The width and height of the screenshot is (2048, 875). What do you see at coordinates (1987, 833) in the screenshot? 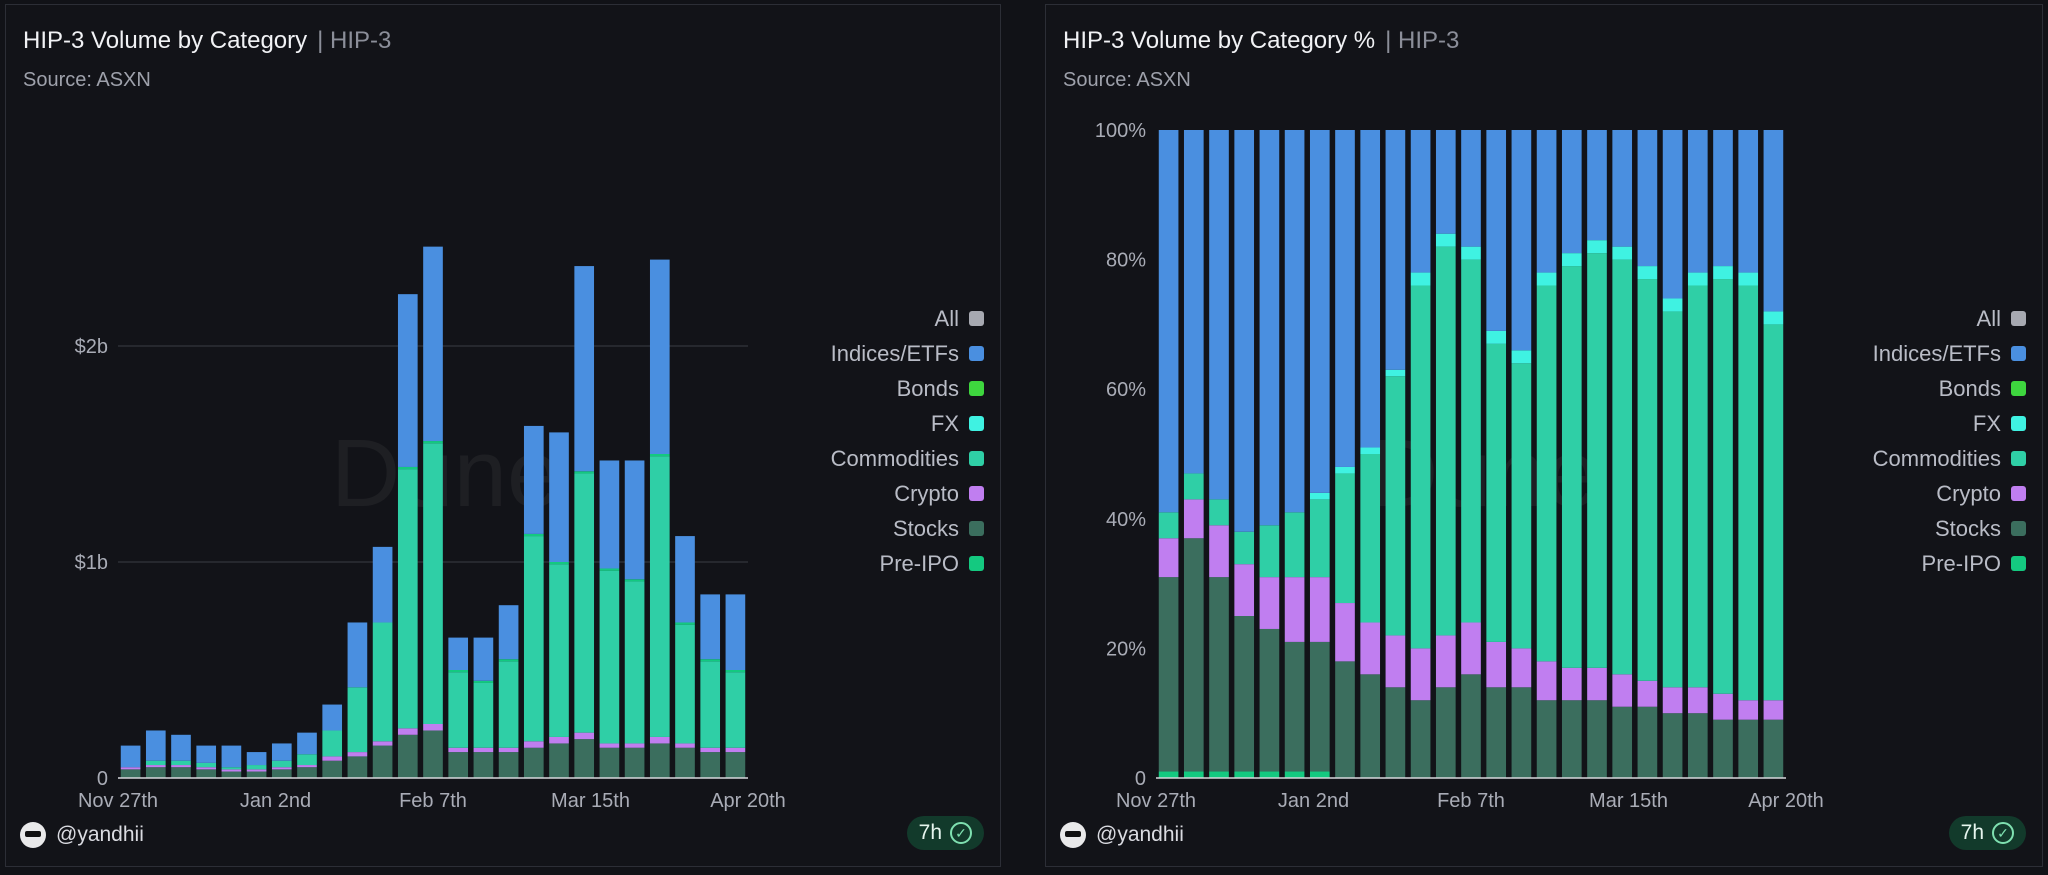
I see `refresh-age-badge: 7h ✓` at bounding box center [1987, 833].